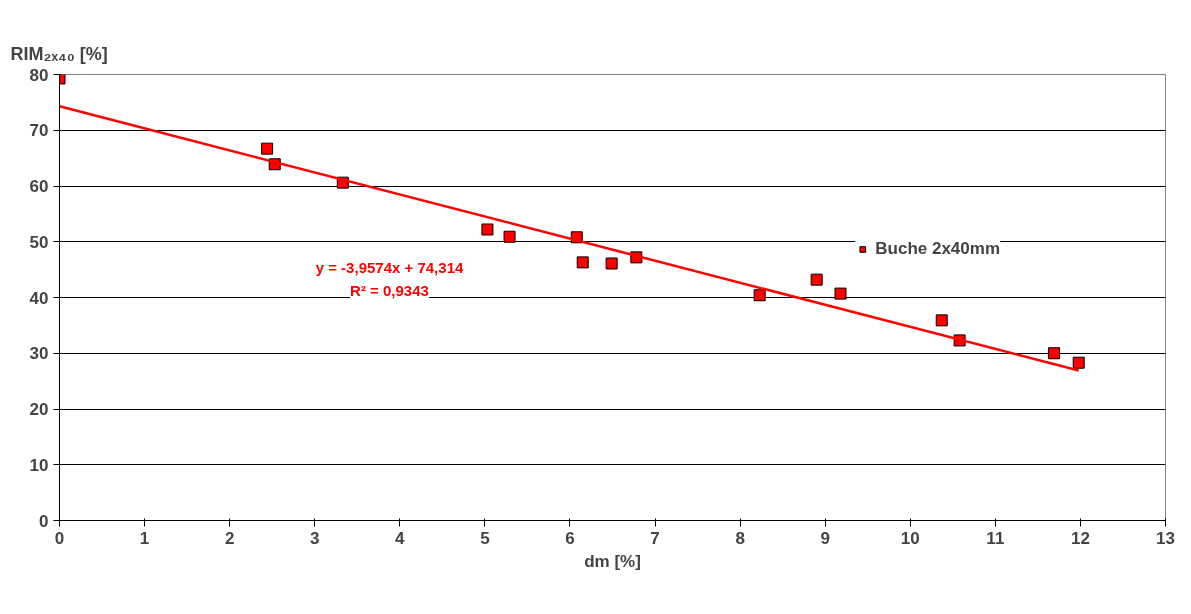 The width and height of the screenshot is (1191, 614). What do you see at coordinates (39, 186) in the screenshot?
I see `y-tick-label: 60` at bounding box center [39, 186].